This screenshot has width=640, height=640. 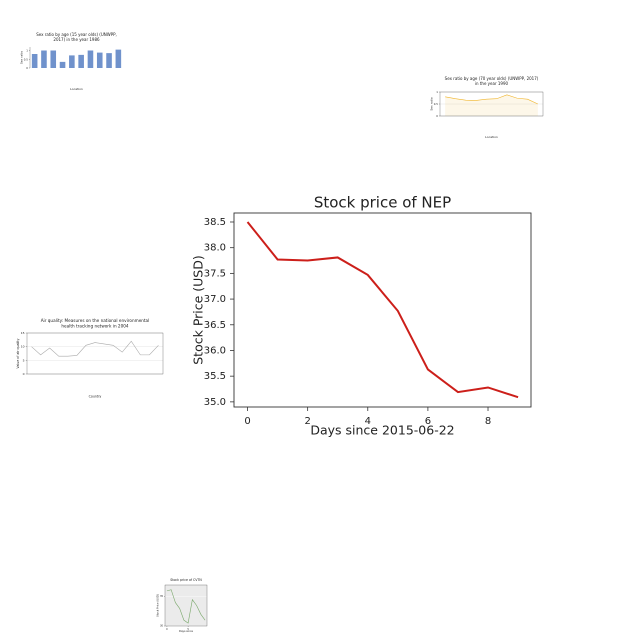 I want to click on y-tick-label: 35, so click(x=162, y=596).